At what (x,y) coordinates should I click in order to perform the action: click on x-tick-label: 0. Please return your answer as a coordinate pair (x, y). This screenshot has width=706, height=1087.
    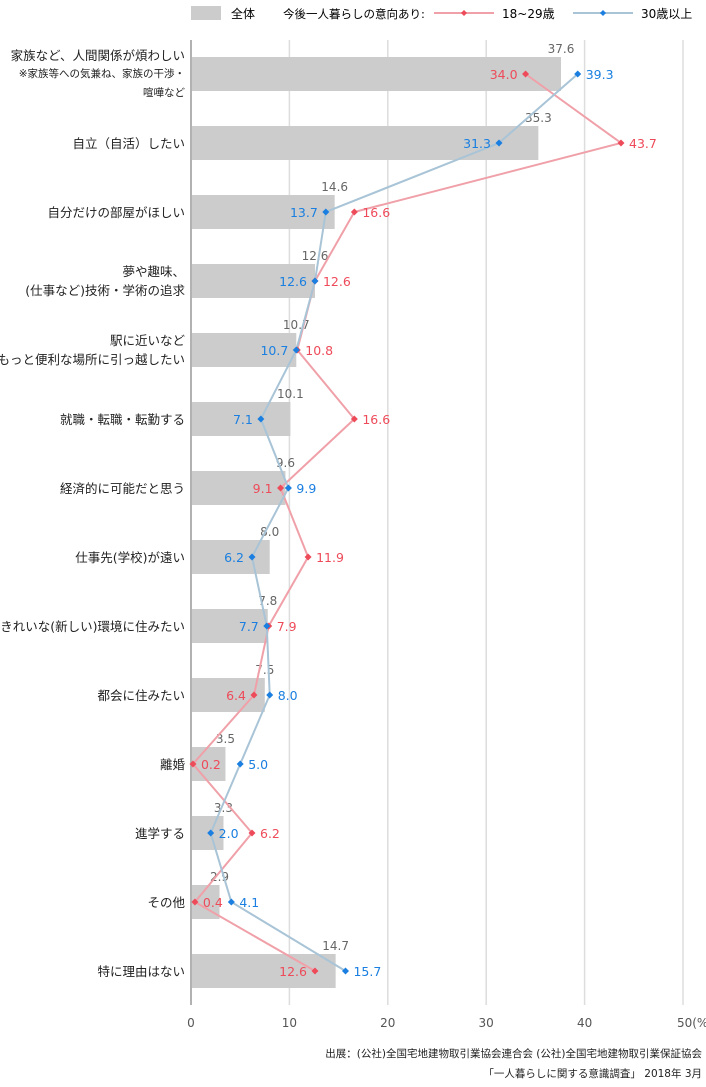
    Looking at the image, I should click on (191, 1023).